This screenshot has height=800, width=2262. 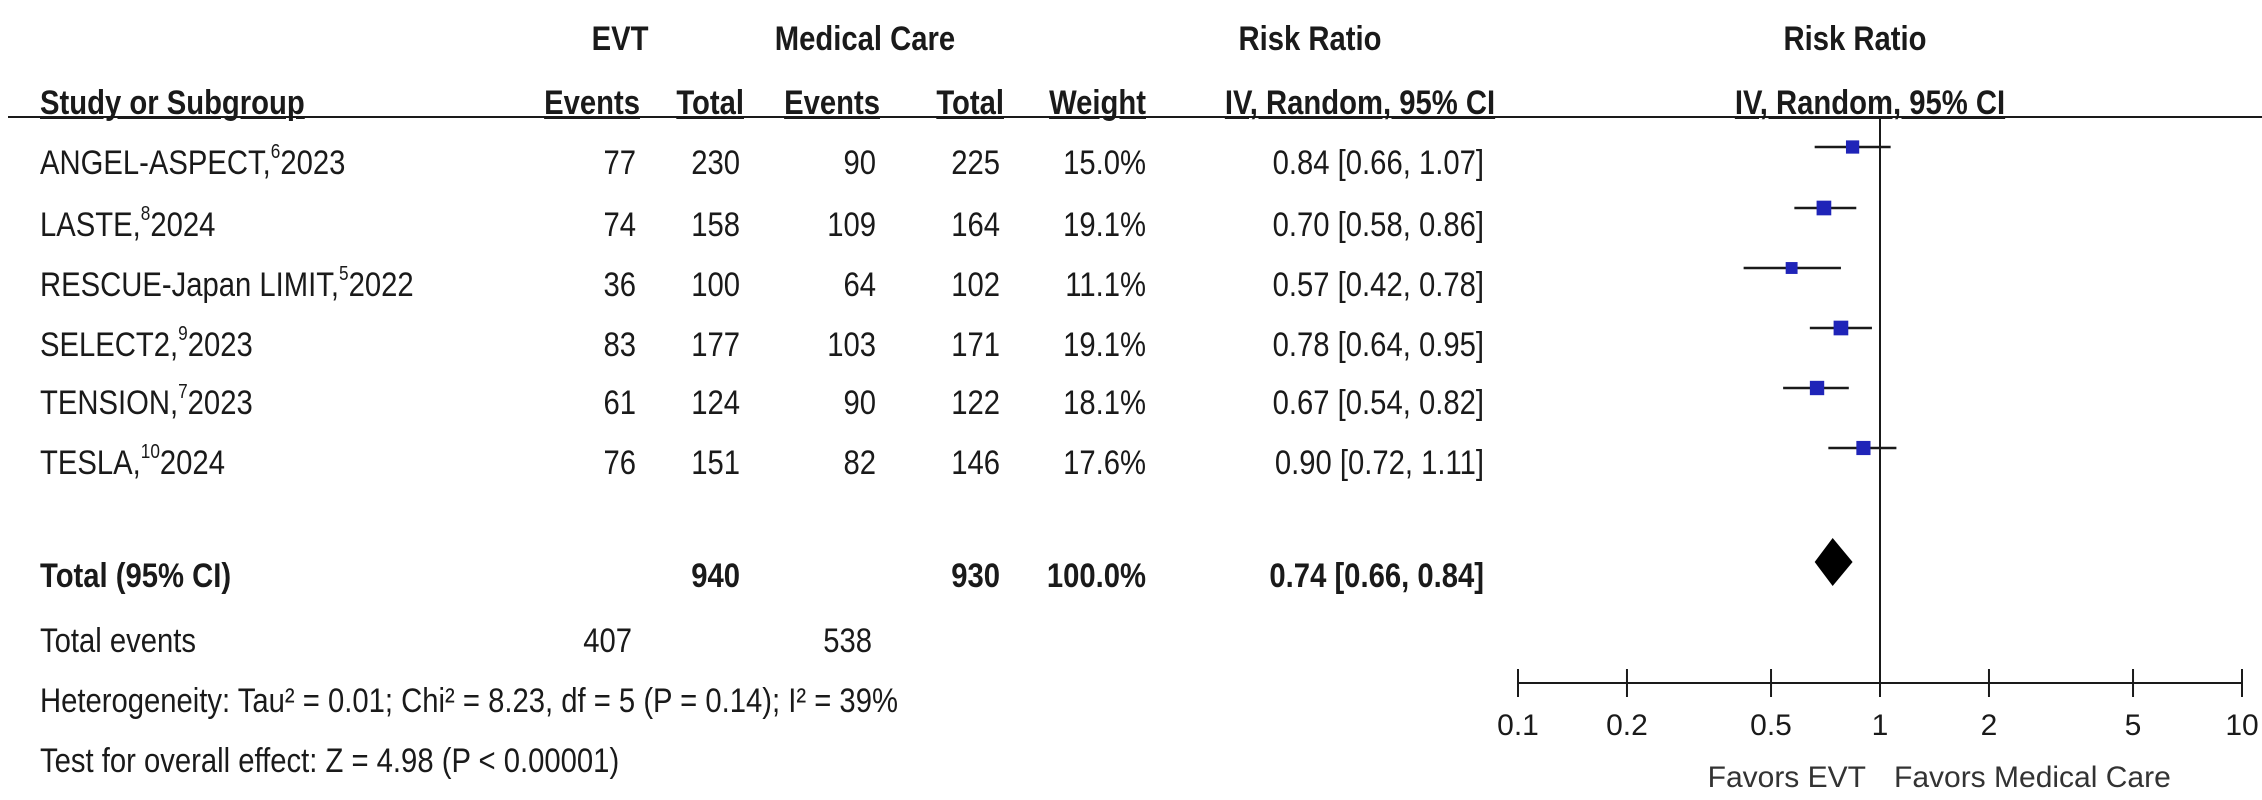 What do you see at coordinates (832, 103) in the screenshot?
I see `mc-events-header: Events` at bounding box center [832, 103].